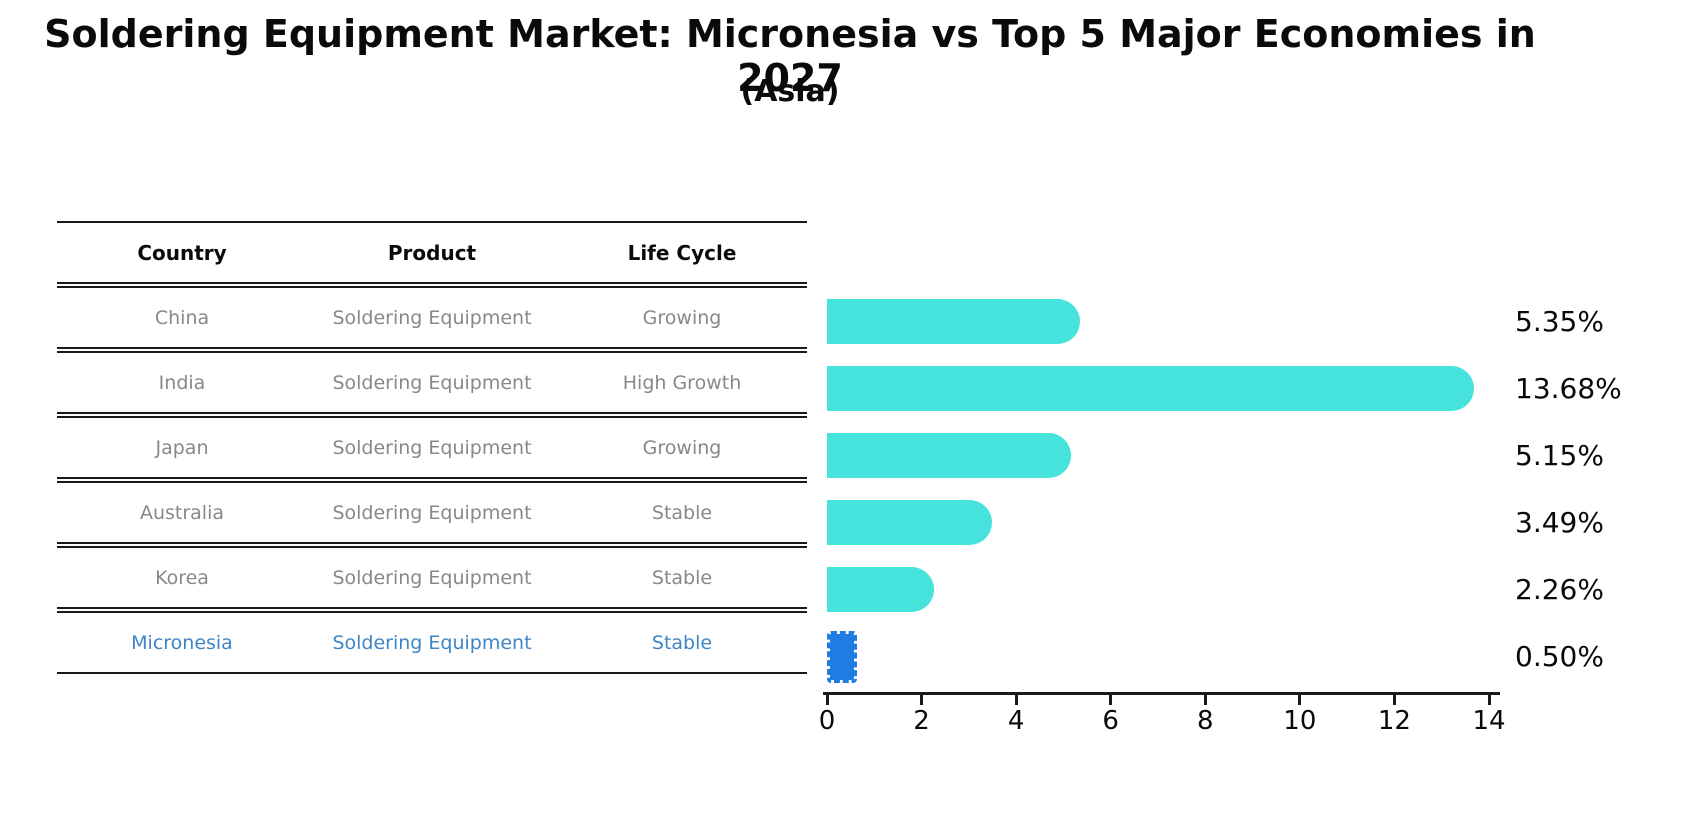 This screenshot has height=823, width=1686. What do you see at coordinates (682, 382) in the screenshot?
I see `table-cell-life-cycle: High Growth` at bounding box center [682, 382].